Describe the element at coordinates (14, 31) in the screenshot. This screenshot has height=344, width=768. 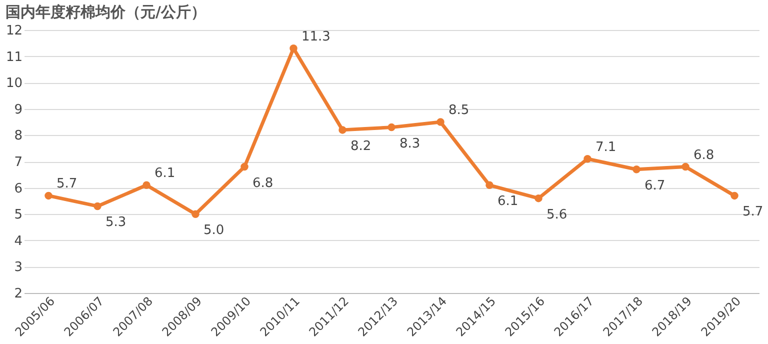
I see `y-tick-label: 12` at that location.